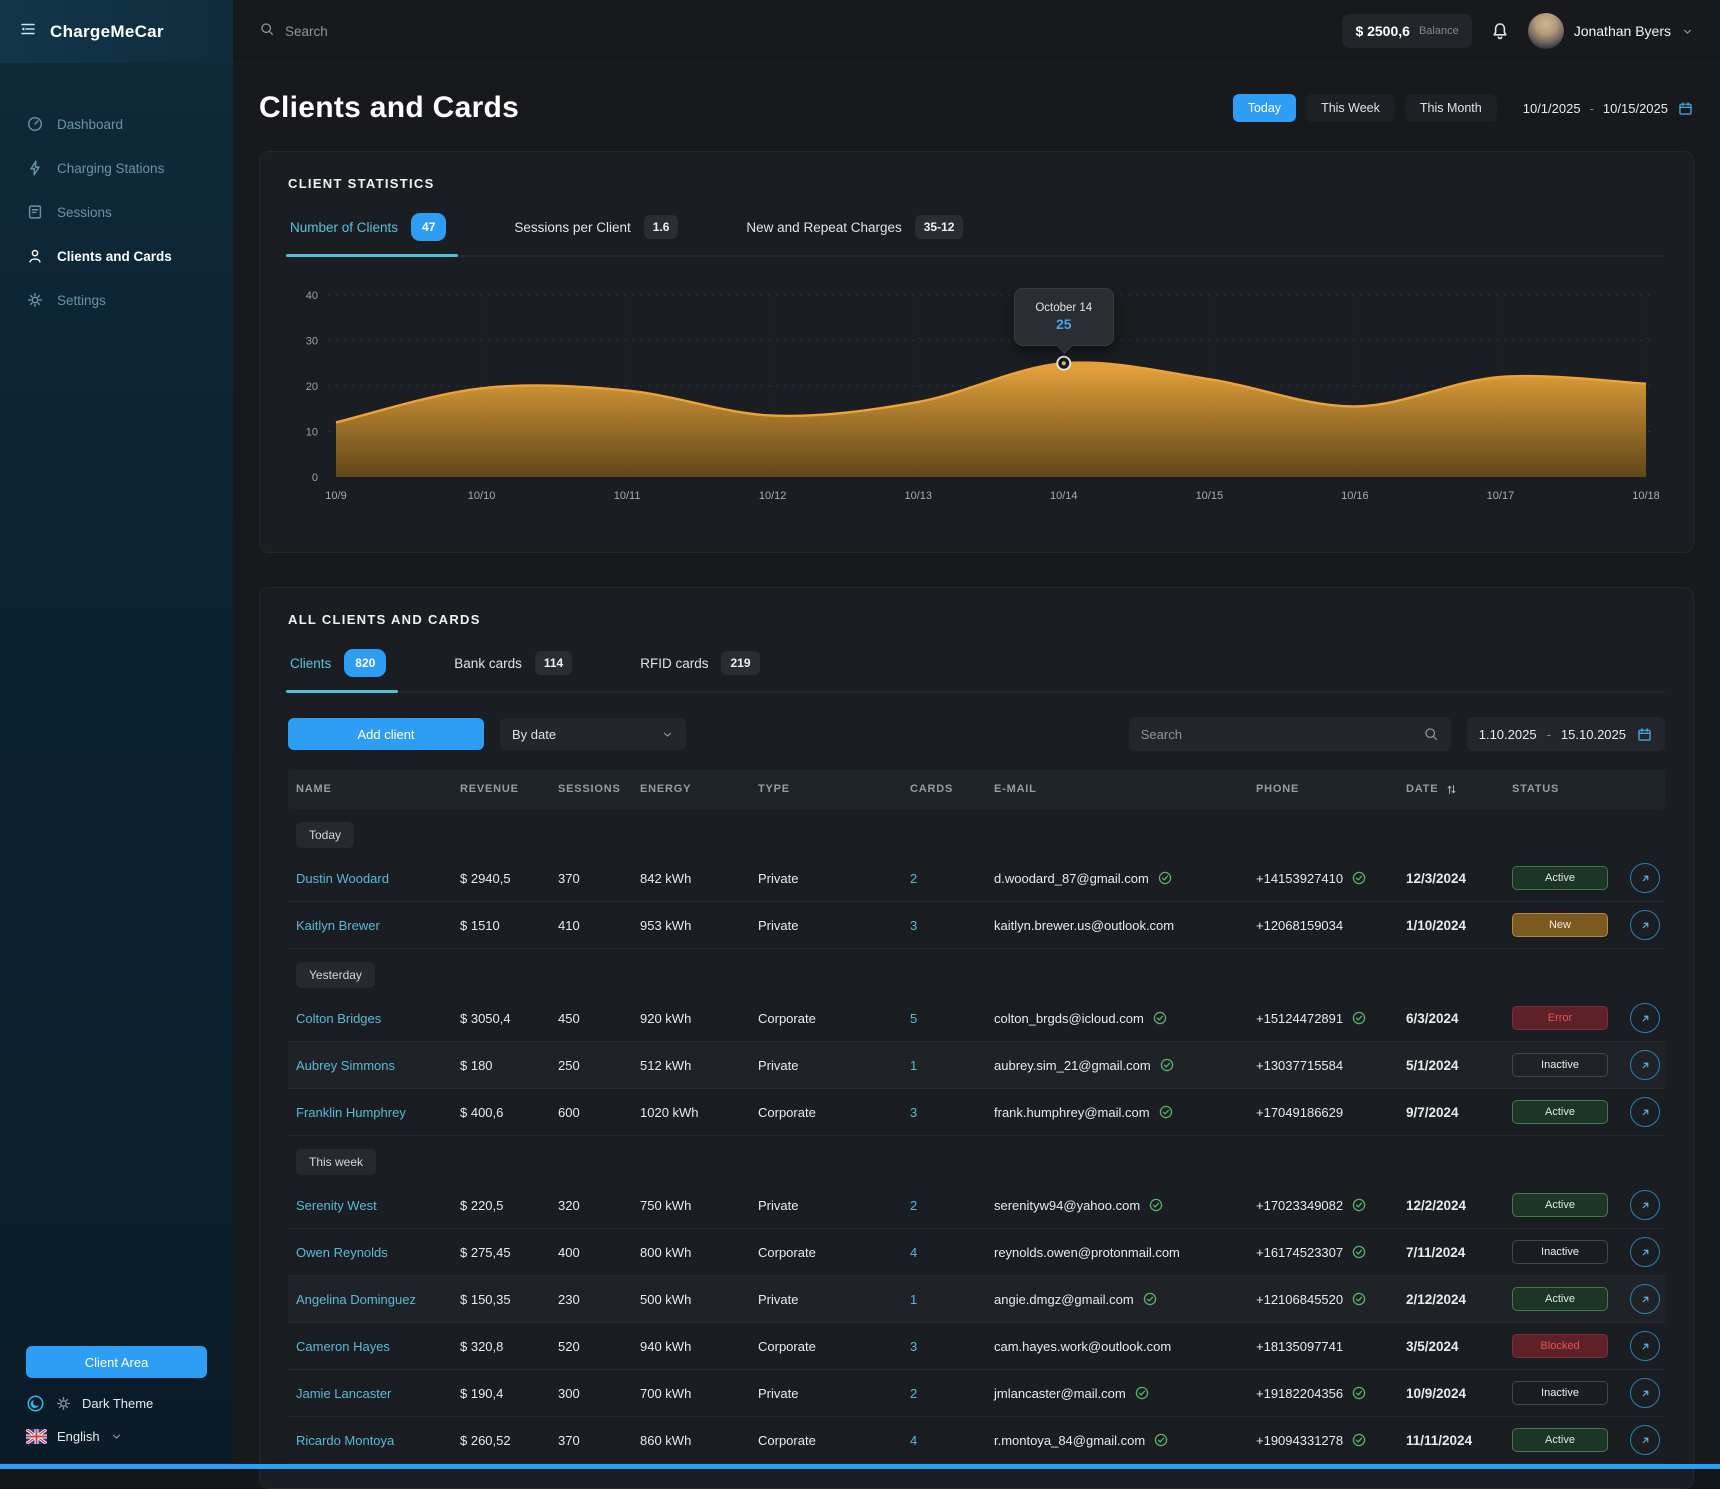  What do you see at coordinates (342, 1252) in the screenshot?
I see `client-name-link: Owen Reynolds` at bounding box center [342, 1252].